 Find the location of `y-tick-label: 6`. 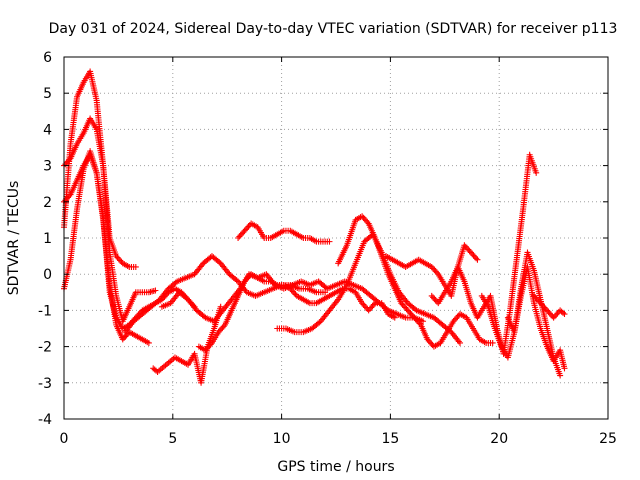

y-tick-label: 6 is located at coordinates (47, 58).